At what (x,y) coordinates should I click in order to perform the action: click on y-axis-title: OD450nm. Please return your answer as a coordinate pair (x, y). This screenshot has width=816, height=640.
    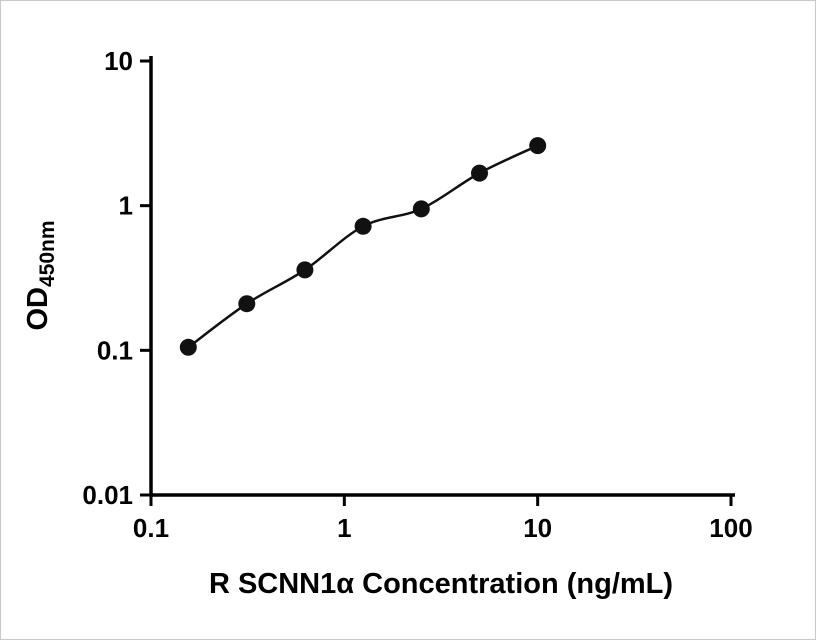
    Looking at the image, I should click on (40, 275).